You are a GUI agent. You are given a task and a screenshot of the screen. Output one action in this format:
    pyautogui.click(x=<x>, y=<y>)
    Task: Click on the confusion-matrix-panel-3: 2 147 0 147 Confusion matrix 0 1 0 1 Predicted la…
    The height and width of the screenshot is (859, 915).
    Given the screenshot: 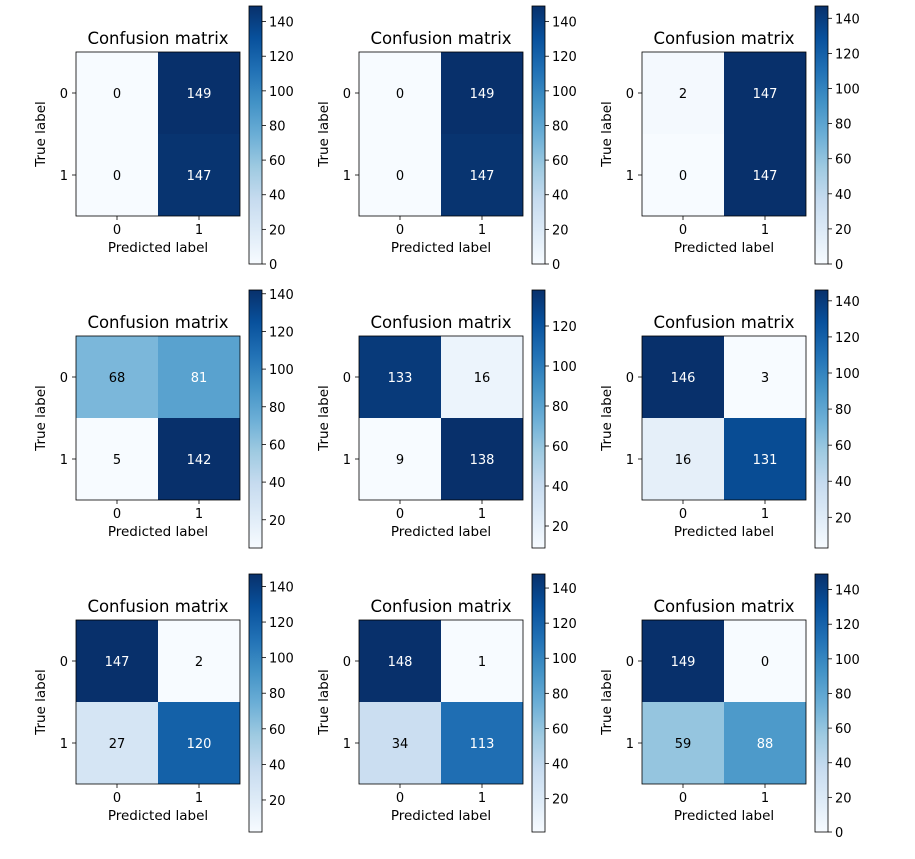 What is the action you would take?
    pyautogui.click(x=729, y=139)
    